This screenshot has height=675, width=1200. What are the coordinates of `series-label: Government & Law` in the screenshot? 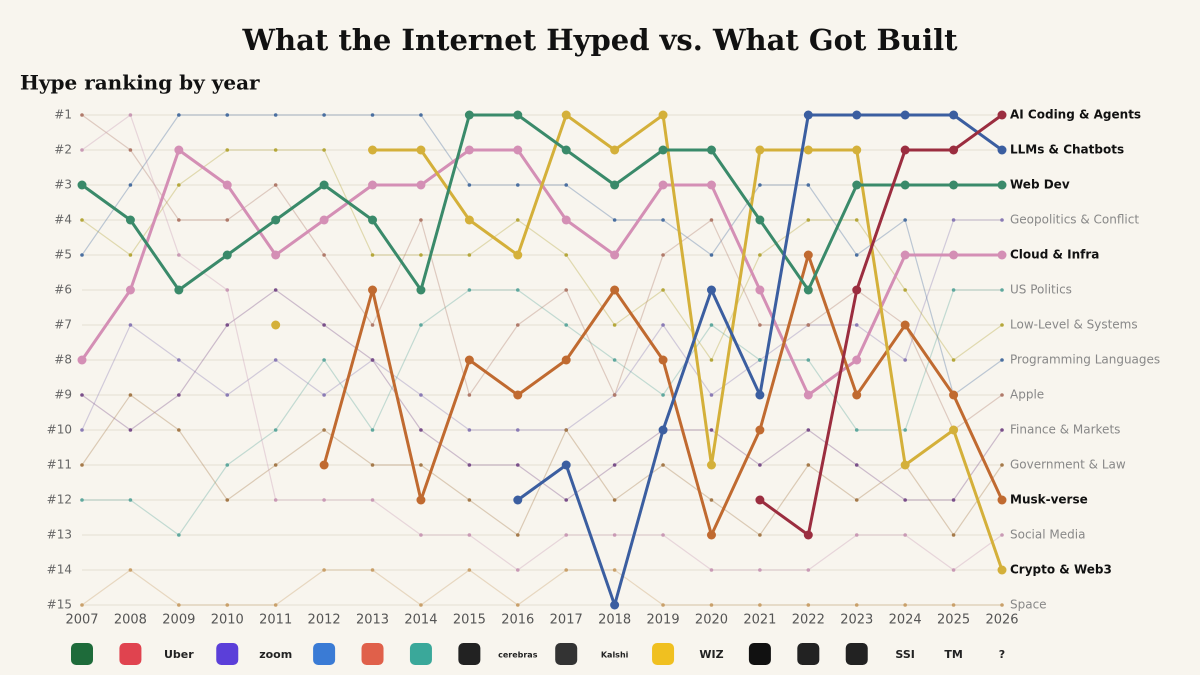 It's located at (1068, 465).